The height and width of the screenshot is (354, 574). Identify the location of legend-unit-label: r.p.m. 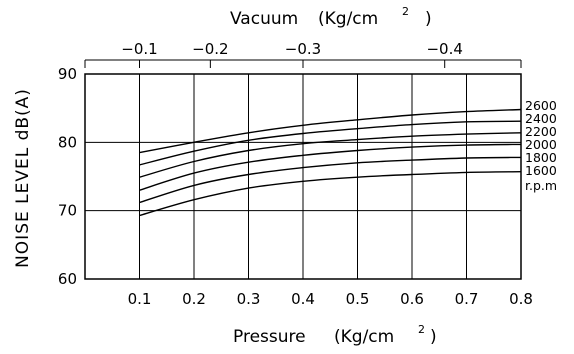
(541, 185).